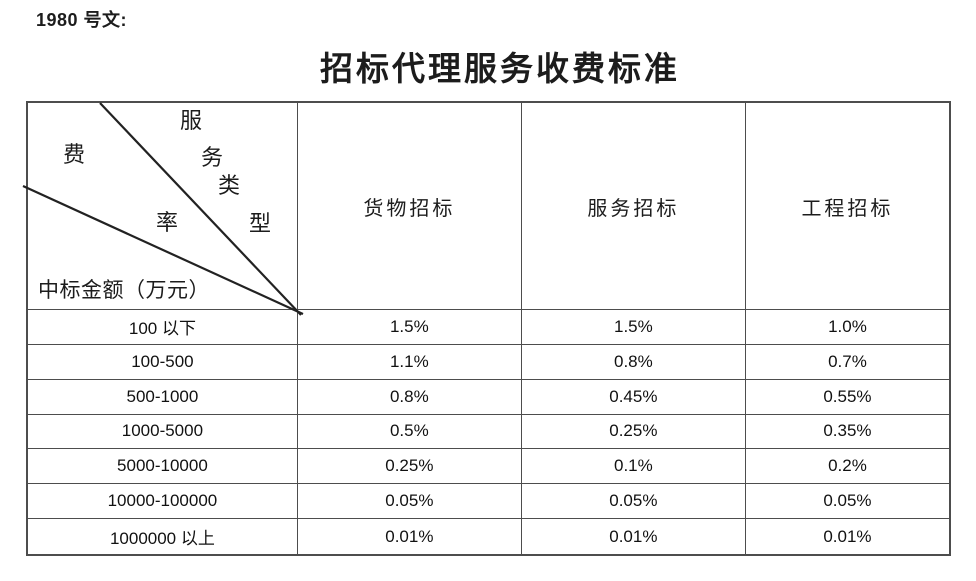 The height and width of the screenshot is (581, 976). What do you see at coordinates (633, 206) in the screenshot?
I see `column-header-services: 服务招标` at bounding box center [633, 206].